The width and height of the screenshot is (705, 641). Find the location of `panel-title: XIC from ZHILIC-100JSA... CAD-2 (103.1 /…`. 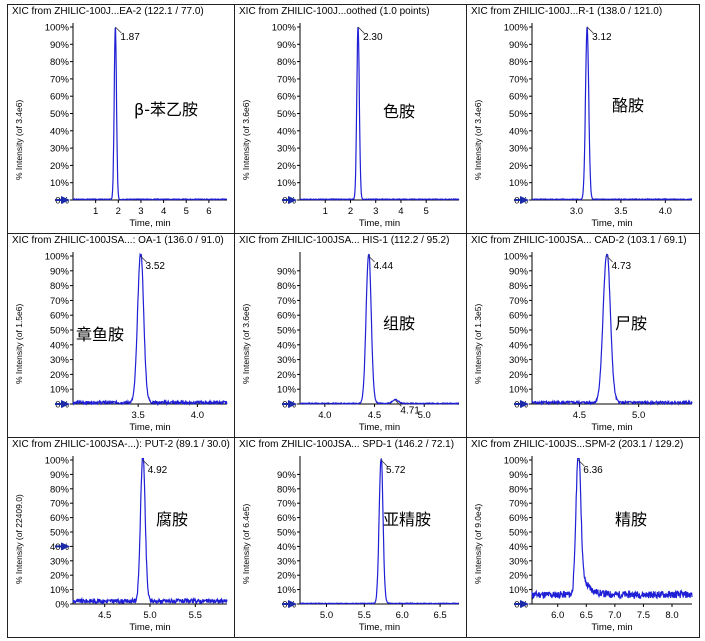

panel-title: XIC from ZHILIC-100JSA... CAD-2 (103.1 /… is located at coordinates (579, 240).